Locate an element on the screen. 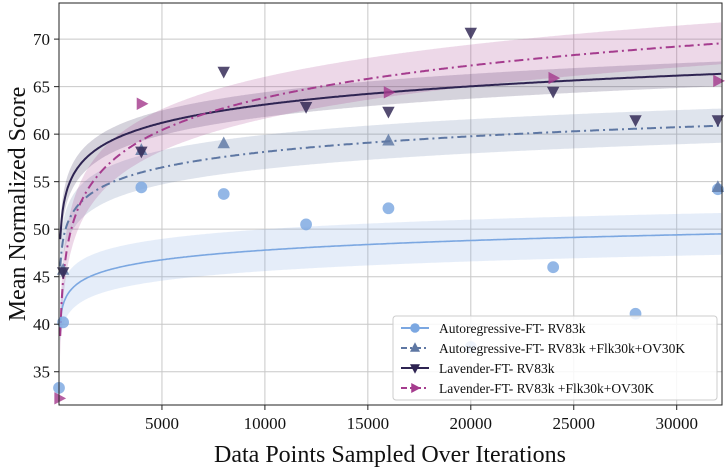 The height and width of the screenshot is (471, 726). x-tick-label: 5000 is located at coordinates (162, 423).